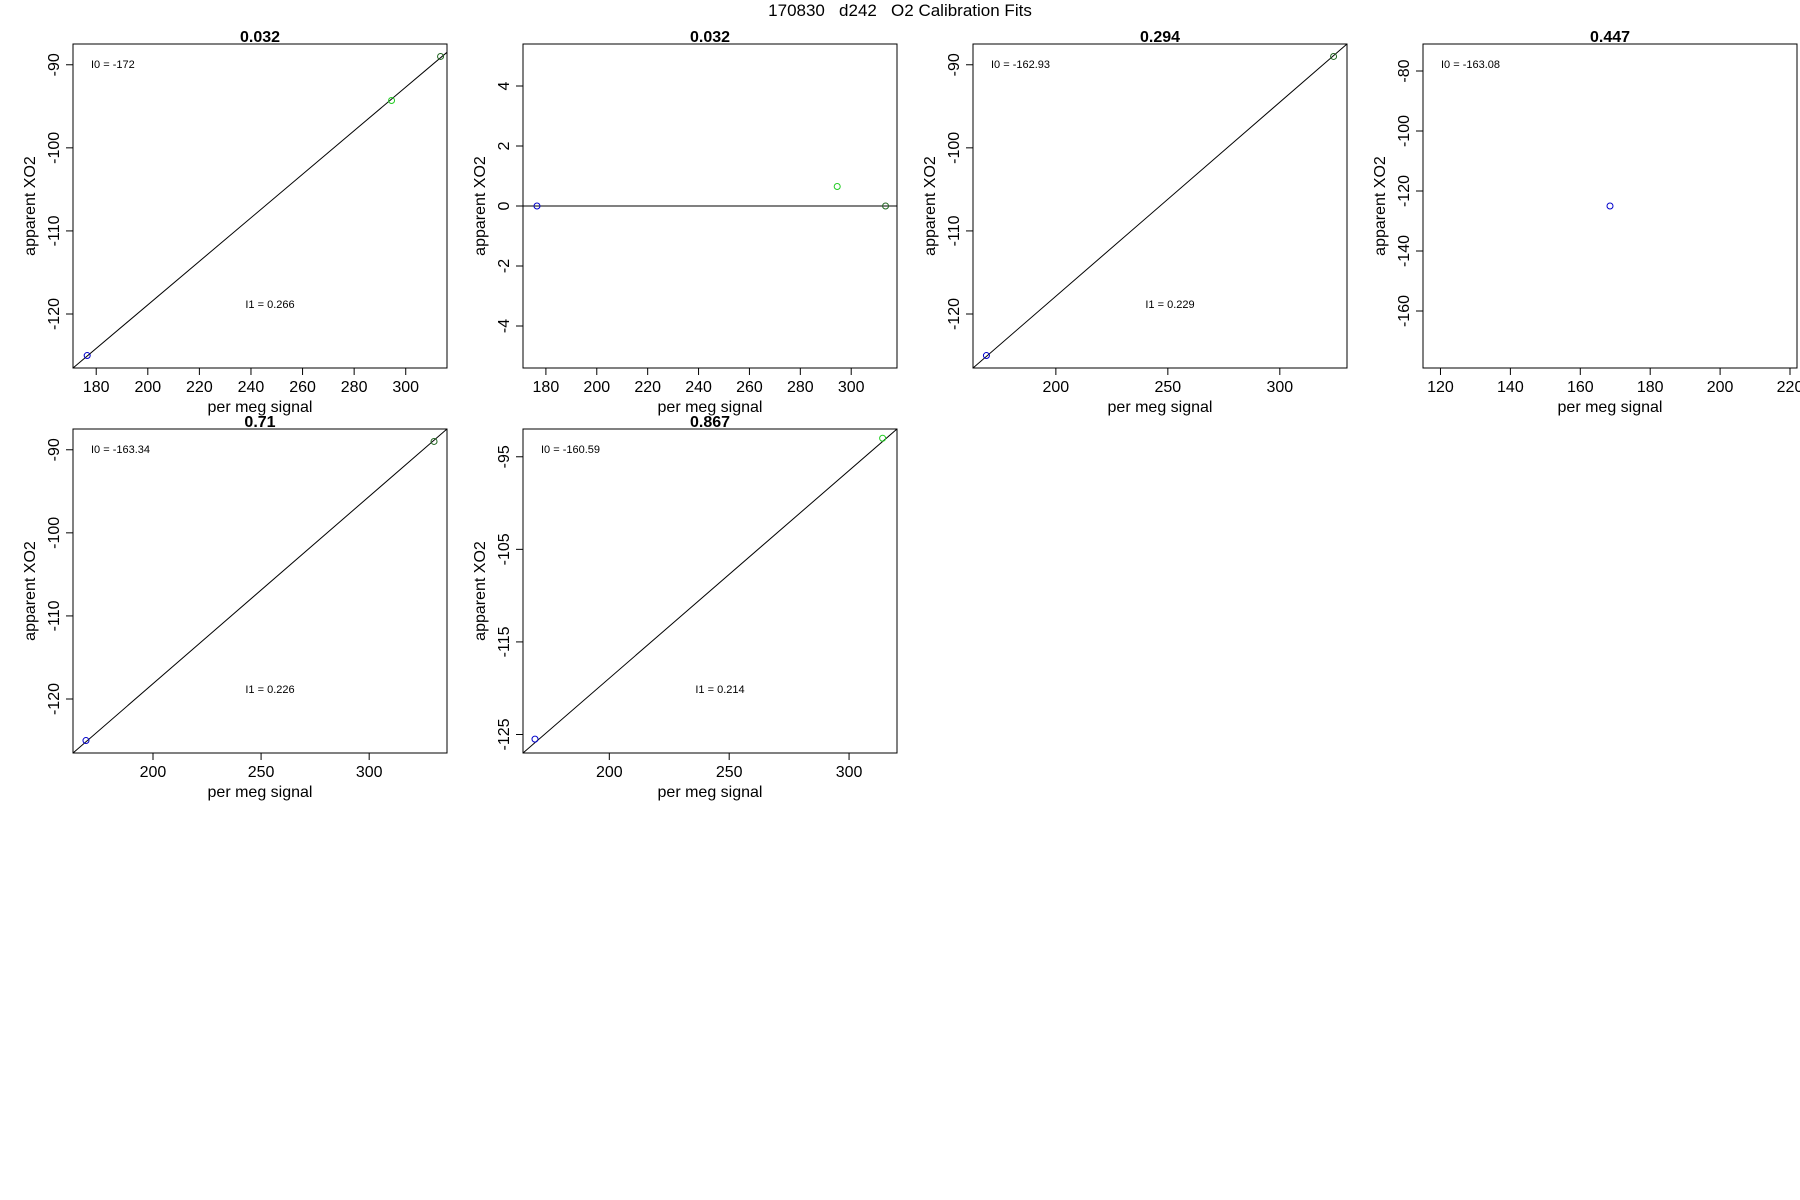 The image size is (1800, 1200). I want to click on intercept-annotation: I0 = -172, so click(113, 65).